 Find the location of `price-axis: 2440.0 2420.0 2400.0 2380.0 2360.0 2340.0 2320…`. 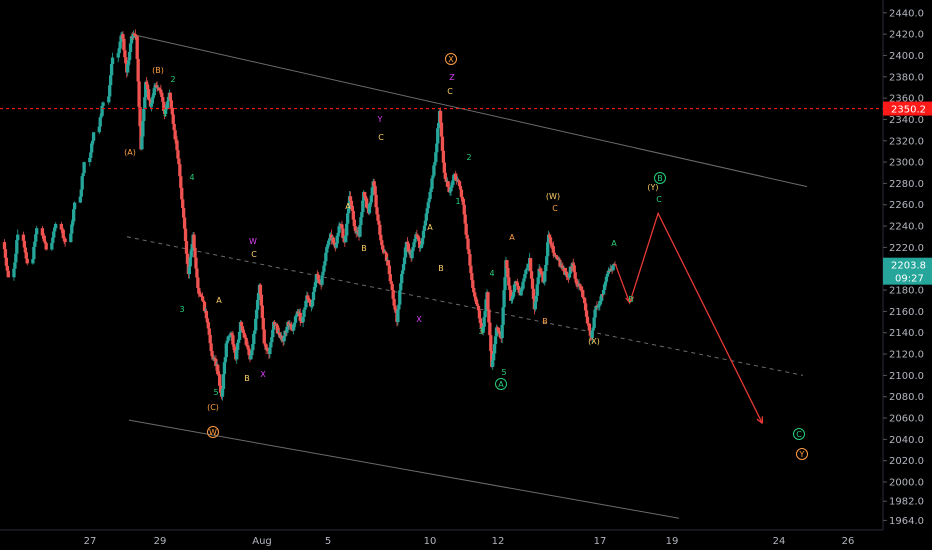

price-axis: 2440.0 2420.0 2400.0 2380.0 2360.0 2340.0 2320… is located at coordinates (907, 275).